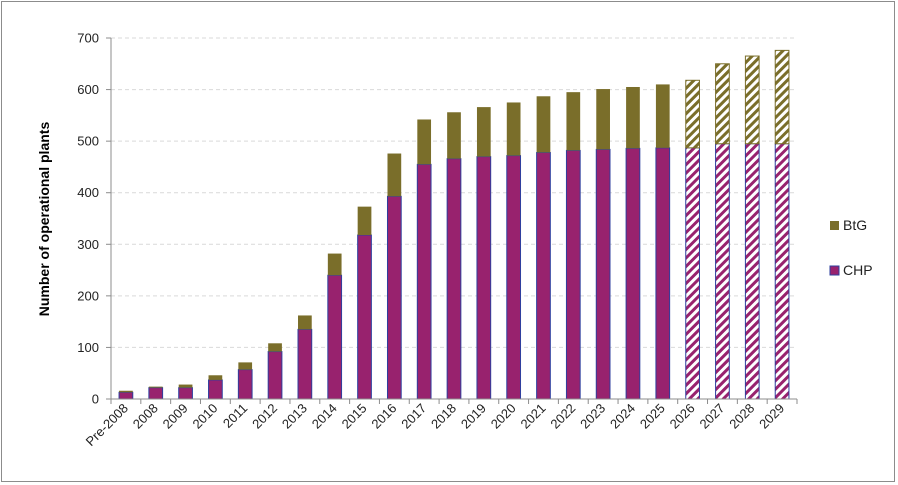  Describe the element at coordinates (503, 416) in the screenshot. I see `x-tick-2020: 2020` at that location.